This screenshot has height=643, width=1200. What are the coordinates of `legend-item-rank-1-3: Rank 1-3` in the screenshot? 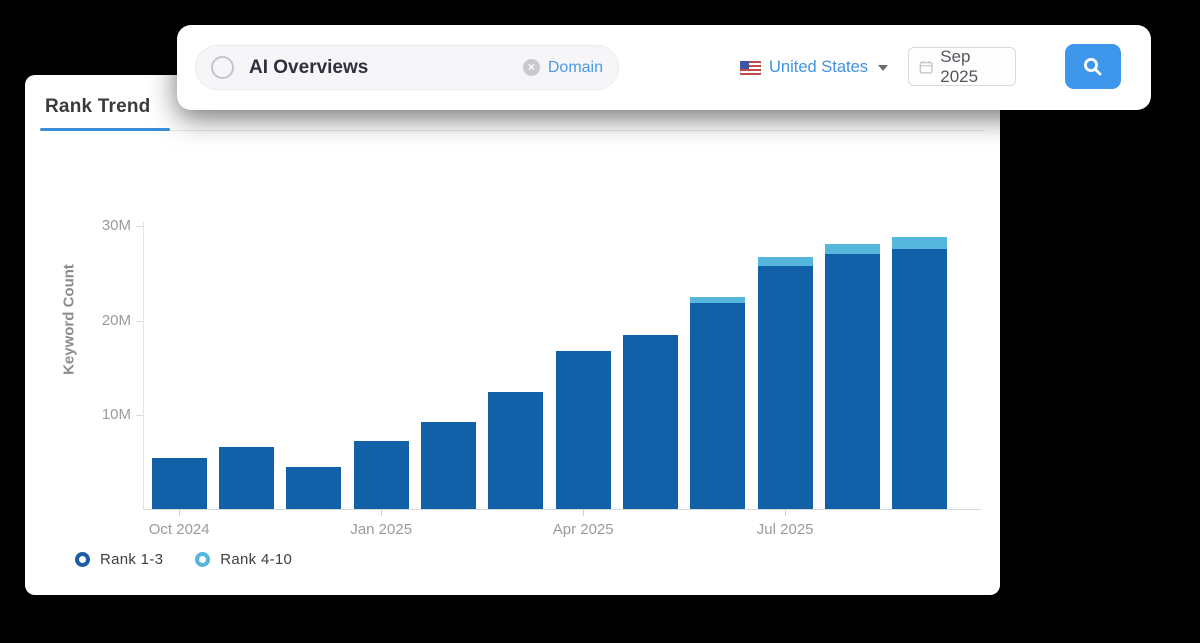 It's located at (119, 559).